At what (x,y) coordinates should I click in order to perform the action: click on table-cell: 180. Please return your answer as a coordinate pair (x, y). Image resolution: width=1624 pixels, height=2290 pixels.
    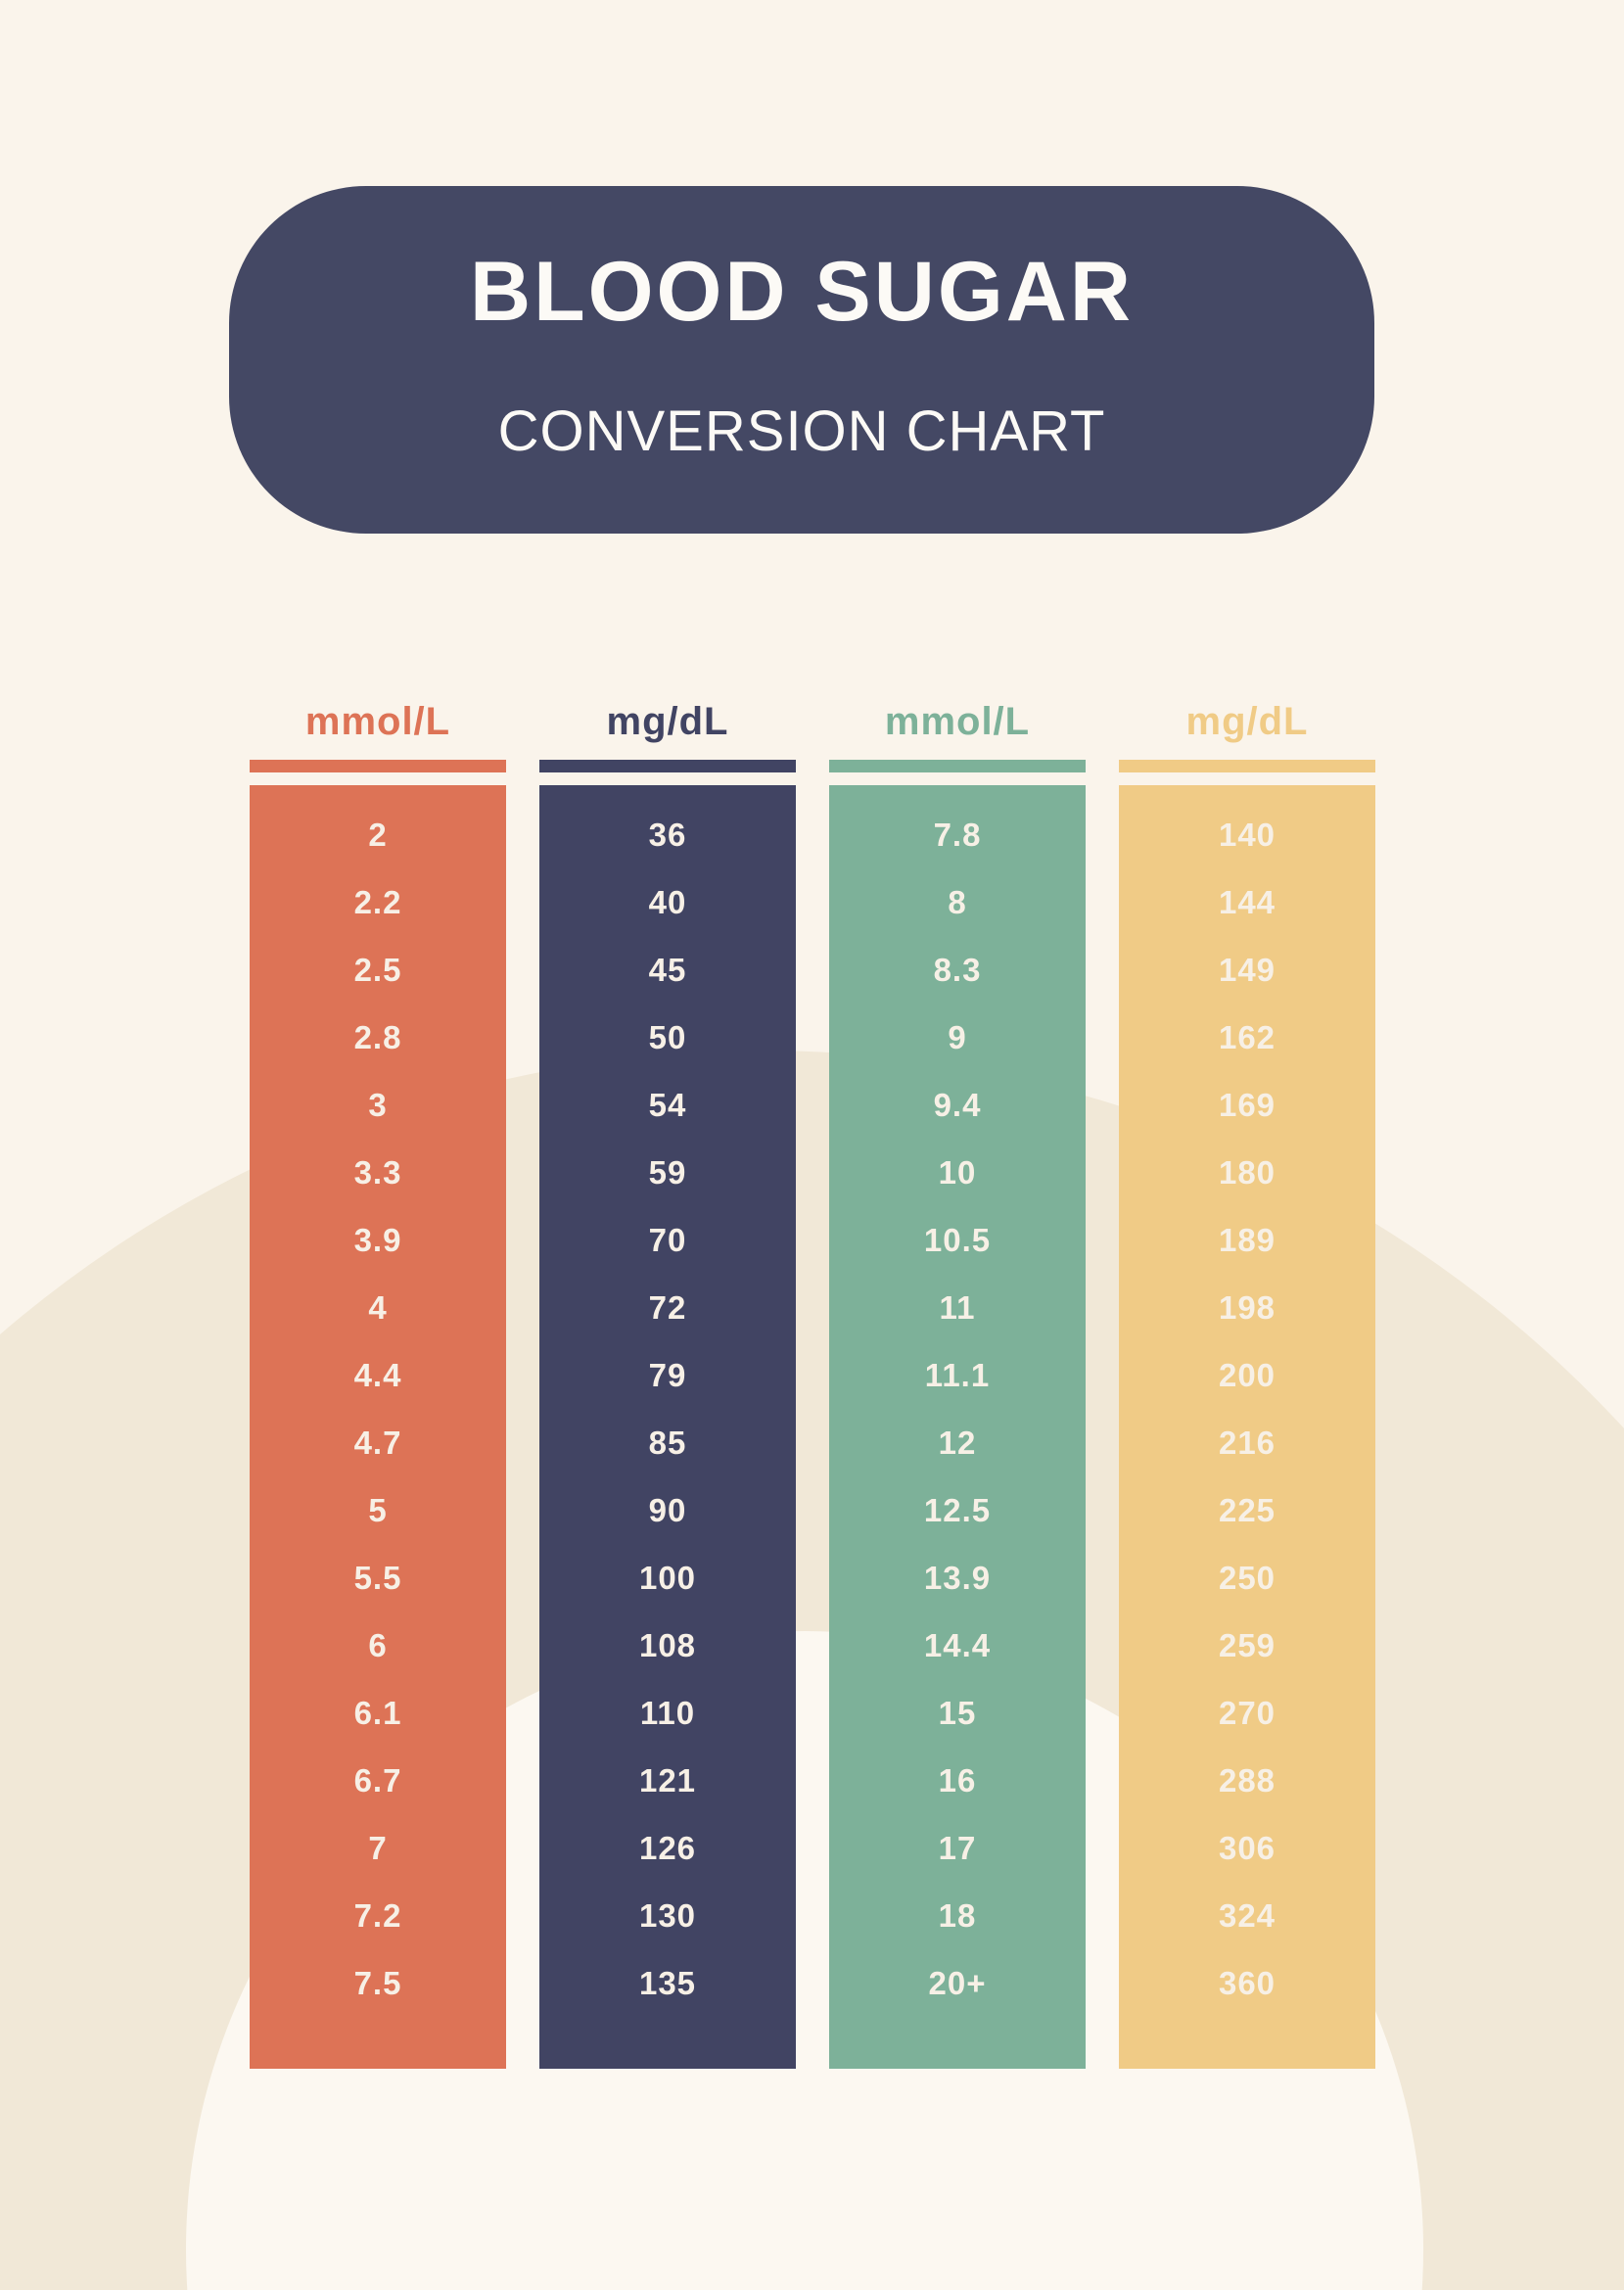
    Looking at the image, I should click on (1247, 1172).